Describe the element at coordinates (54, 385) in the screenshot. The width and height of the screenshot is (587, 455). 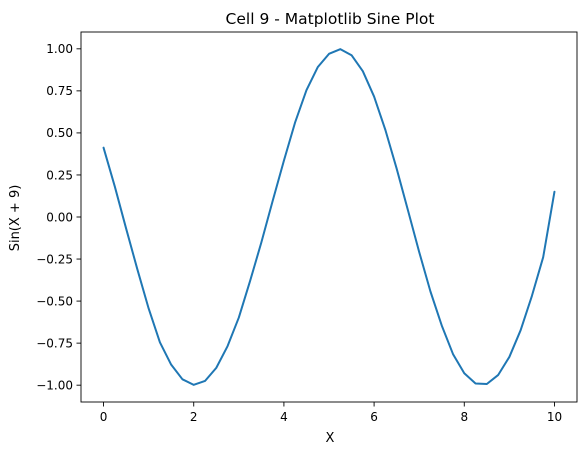
I see `y-tick-label: −1.00` at that location.